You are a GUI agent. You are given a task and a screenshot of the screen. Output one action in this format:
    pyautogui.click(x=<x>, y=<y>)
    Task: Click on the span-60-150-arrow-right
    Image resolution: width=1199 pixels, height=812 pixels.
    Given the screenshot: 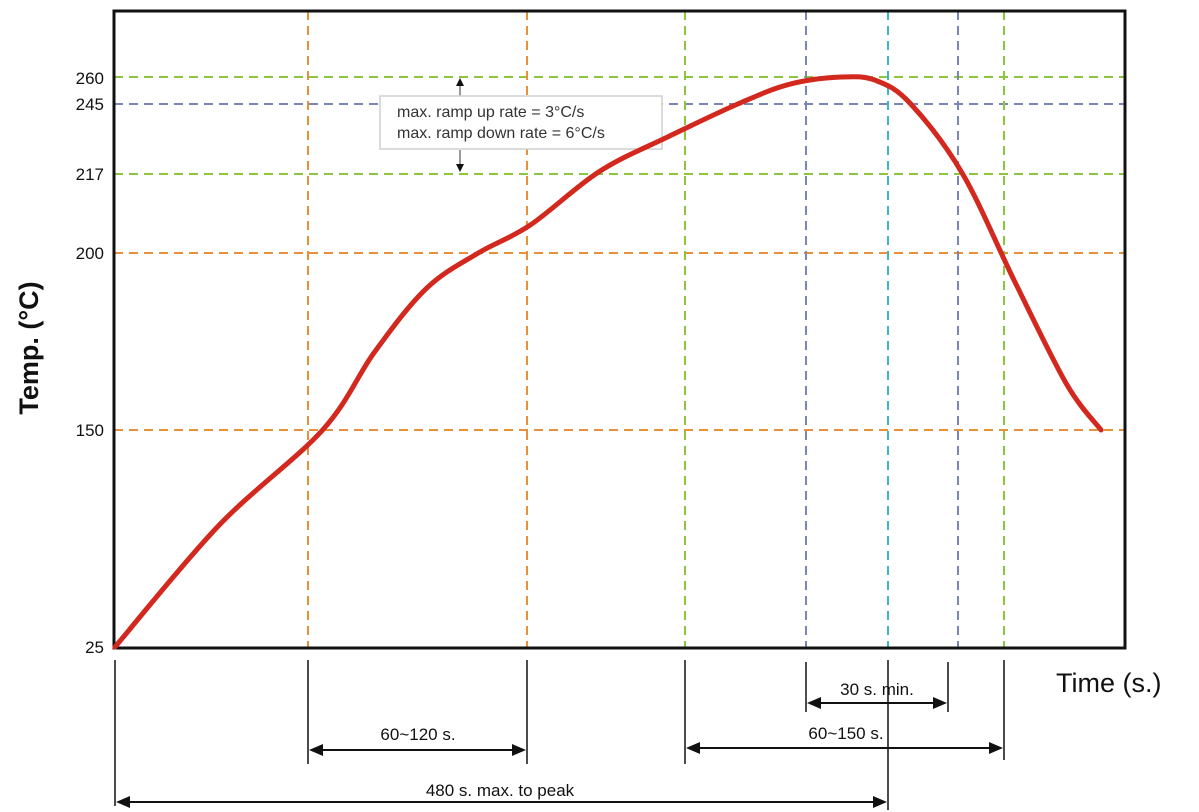 What is the action you would take?
    pyautogui.click(x=996, y=748)
    